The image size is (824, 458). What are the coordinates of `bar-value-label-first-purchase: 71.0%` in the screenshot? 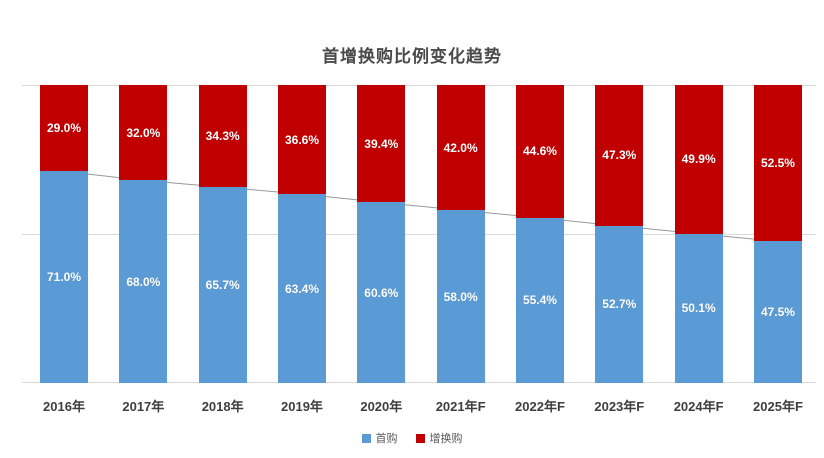 It's located at (64, 277).